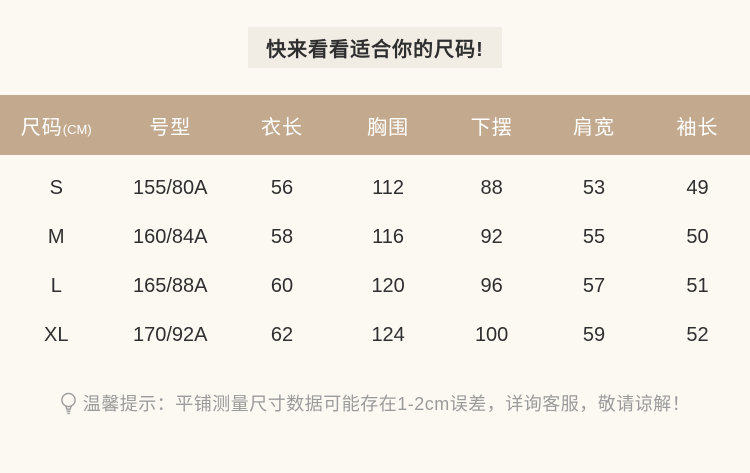  Describe the element at coordinates (41, 127) in the screenshot. I see `column-header-size-label: 尺码` at that location.